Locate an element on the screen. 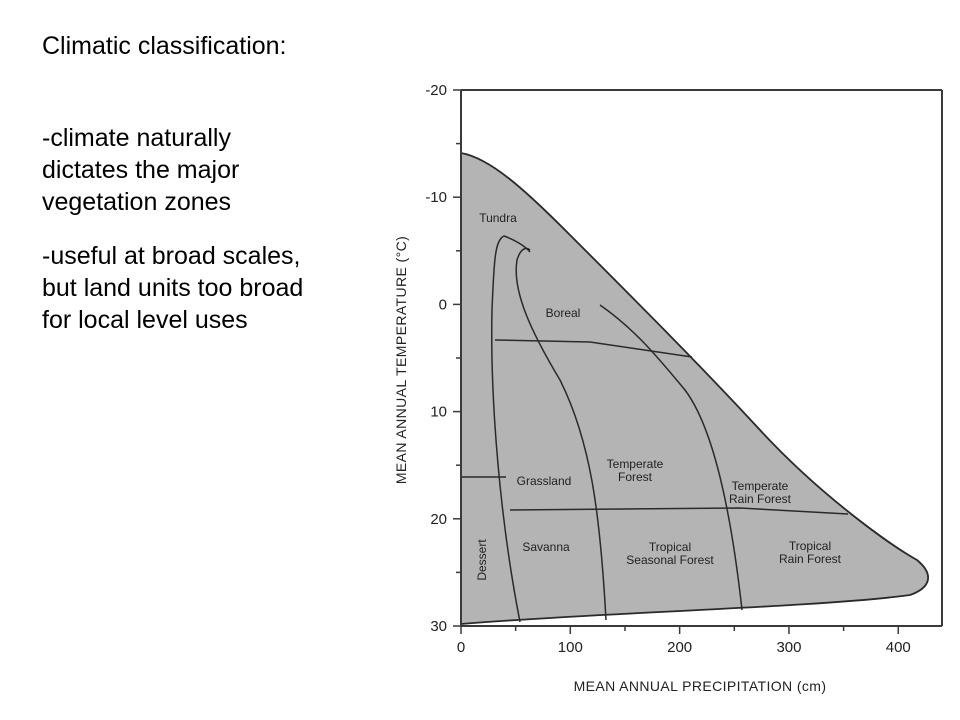 The height and width of the screenshot is (720, 960). y-tick-label: -20 is located at coordinates (436, 90).